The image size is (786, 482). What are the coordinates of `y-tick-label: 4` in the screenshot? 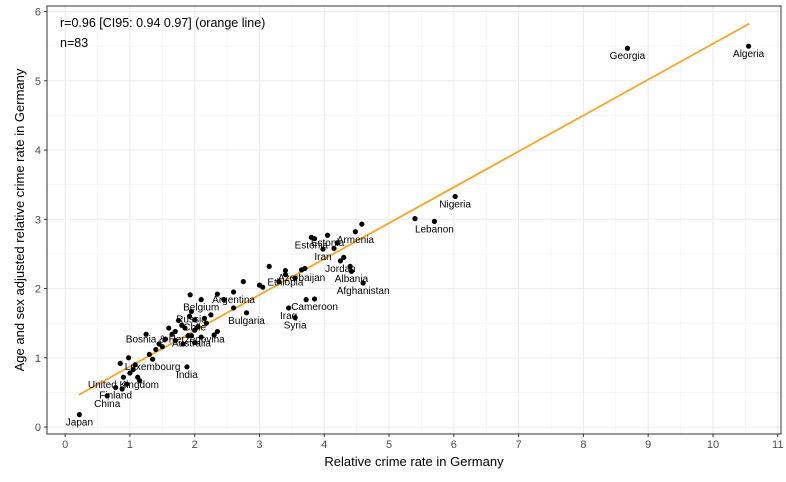 It's located at (38, 151).